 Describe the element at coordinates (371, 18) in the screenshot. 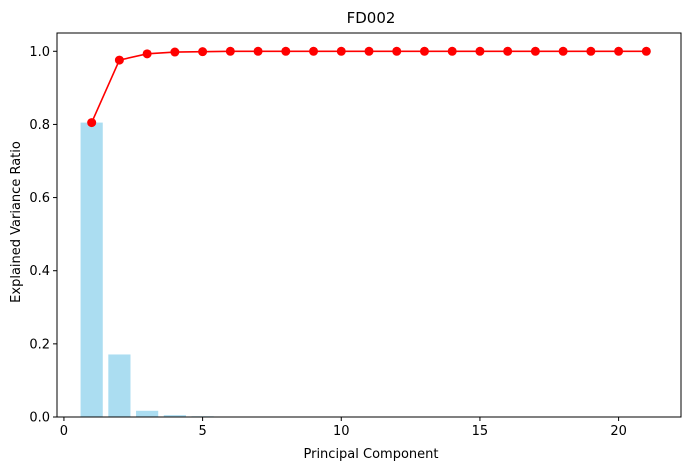

I see `chart-title: FD002` at that location.